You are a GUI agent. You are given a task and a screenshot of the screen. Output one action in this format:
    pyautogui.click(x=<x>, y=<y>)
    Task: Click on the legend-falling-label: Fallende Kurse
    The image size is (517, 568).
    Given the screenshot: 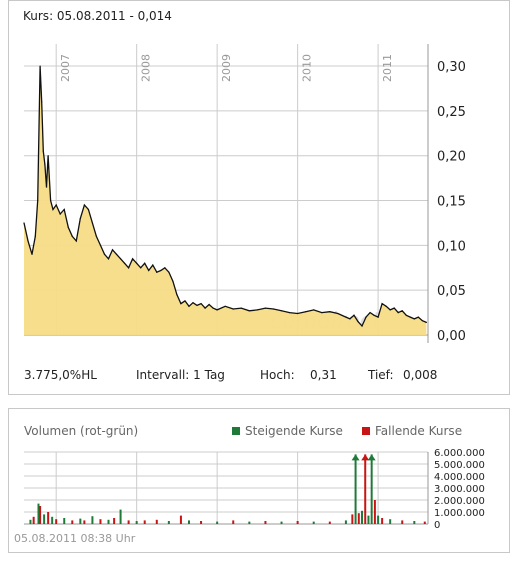 What is the action you would take?
    pyautogui.click(x=419, y=431)
    